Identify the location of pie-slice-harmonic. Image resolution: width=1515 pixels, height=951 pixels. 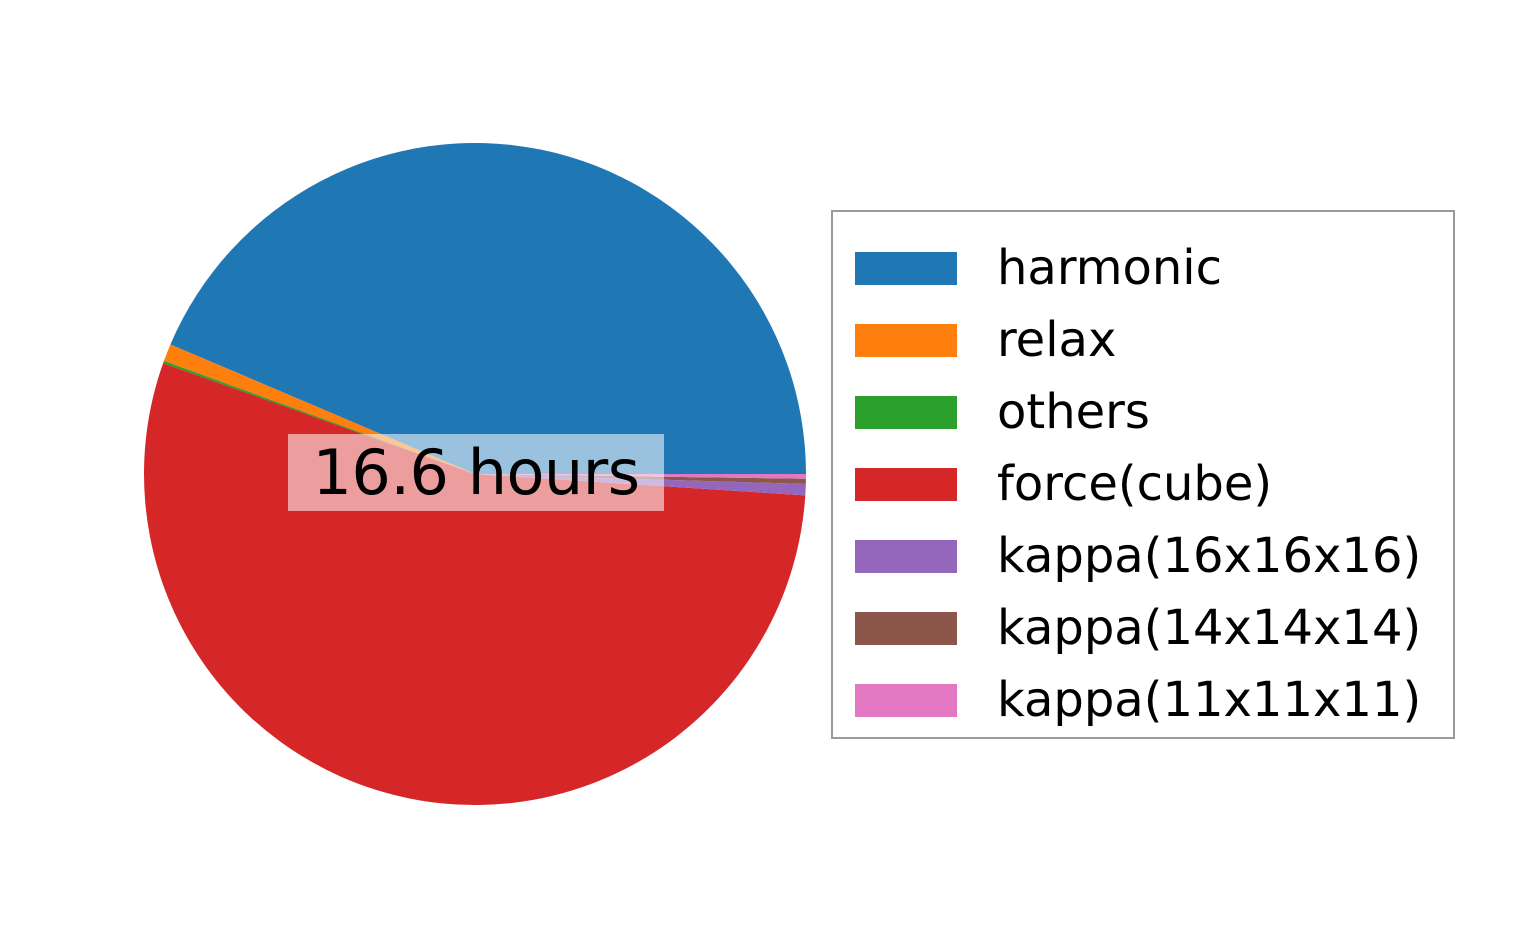
(488, 308).